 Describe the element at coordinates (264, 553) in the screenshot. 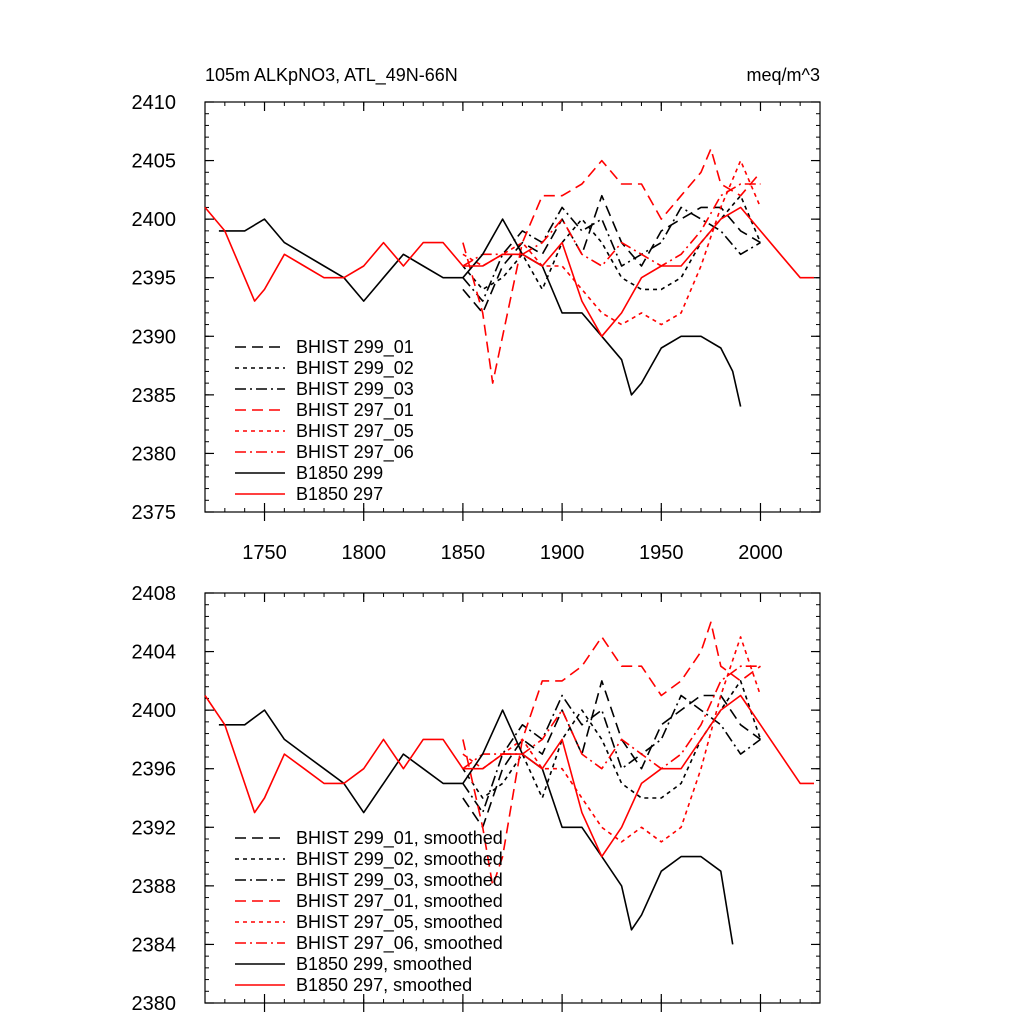

I see `x-tick-label: 1750` at that location.